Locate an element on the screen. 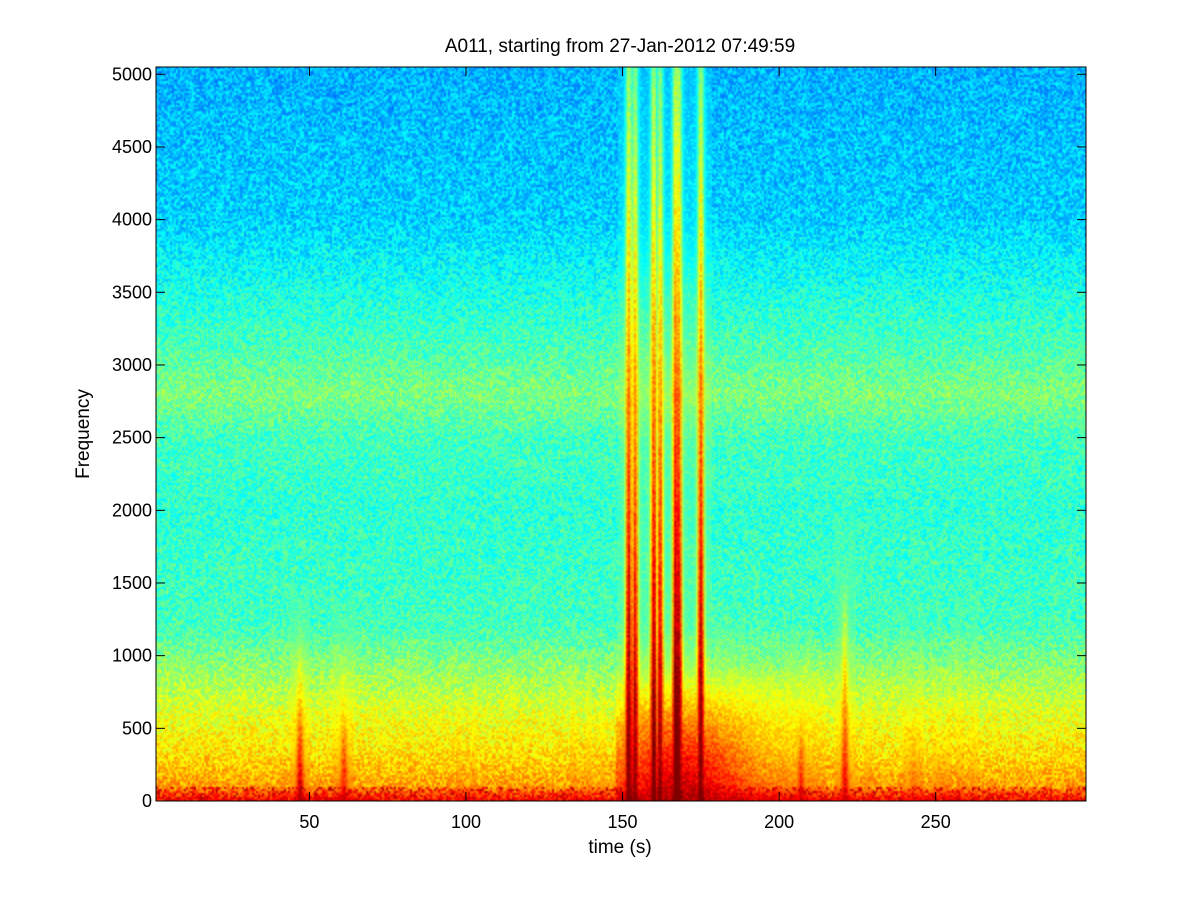 The image size is (1200, 900). x-axis-label: time (s) is located at coordinates (619, 847).